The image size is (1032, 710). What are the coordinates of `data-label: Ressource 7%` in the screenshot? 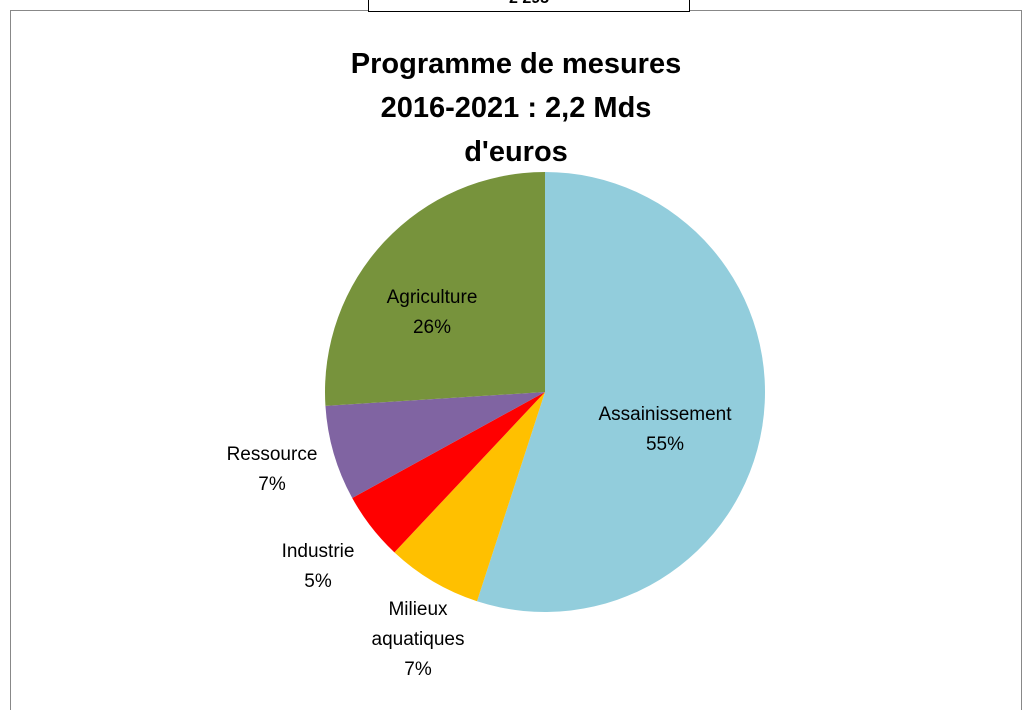 It's located at (272, 470).